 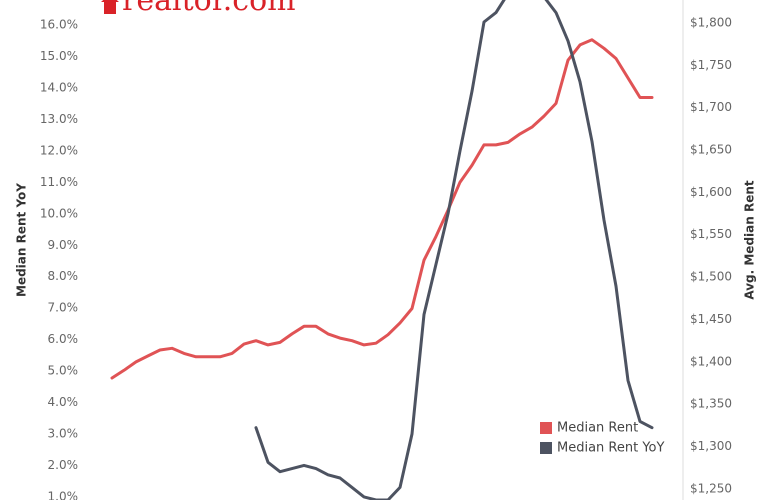 What do you see at coordinates (59, 182) in the screenshot?
I see `y-tick-label: 11.0%` at bounding box center [59, 182].